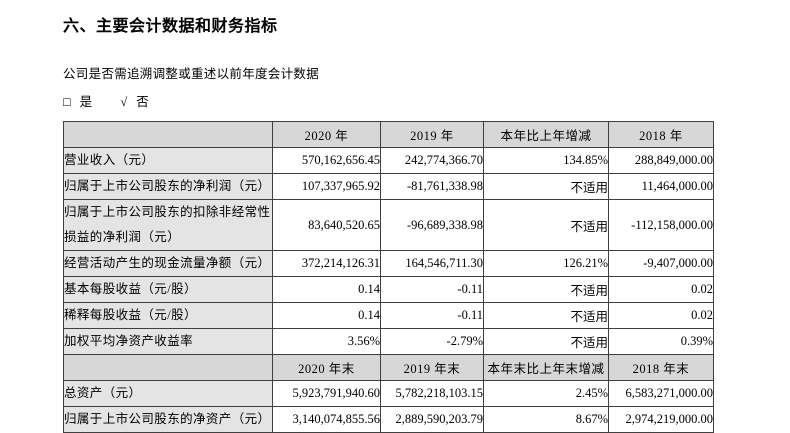 This screenshot has width=790, height=433. Describe the element at coordinates (326, 367) in the screenshot. I see `yearend-header-2020: 2020 年末` at that location.